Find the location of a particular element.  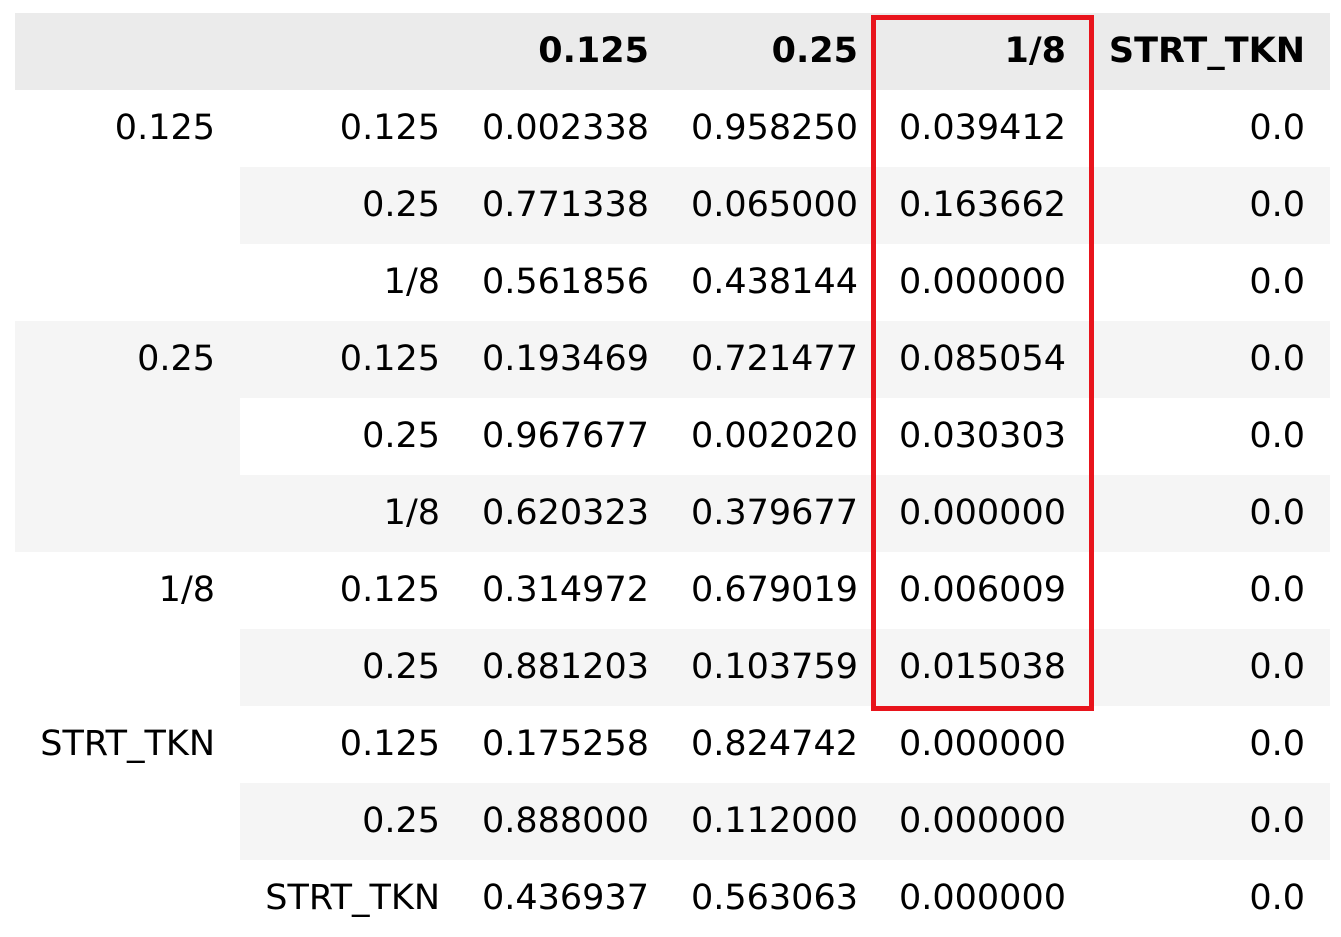

row-sub-label: STRT_TKN is located at coordinates (352, 898).